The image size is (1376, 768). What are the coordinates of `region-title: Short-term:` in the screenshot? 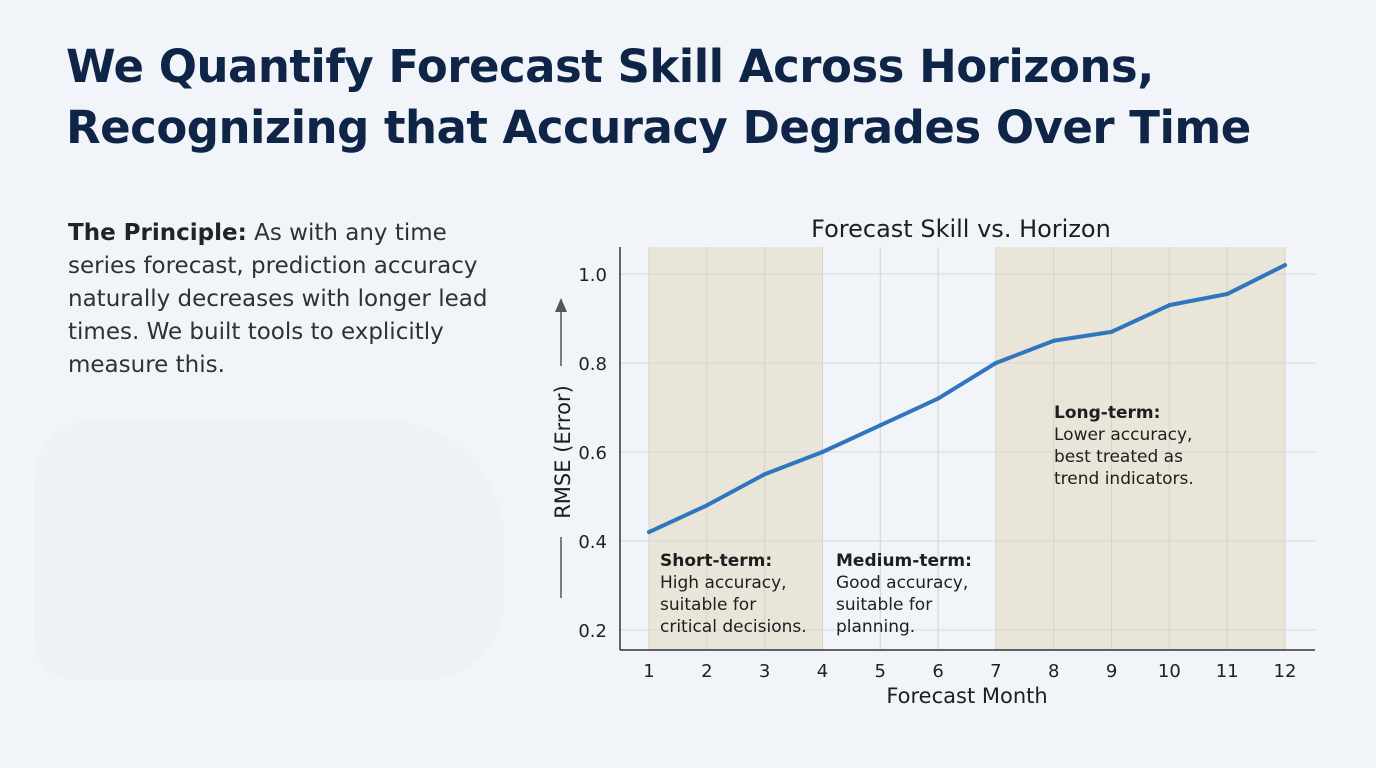 It's located at (716, 561).